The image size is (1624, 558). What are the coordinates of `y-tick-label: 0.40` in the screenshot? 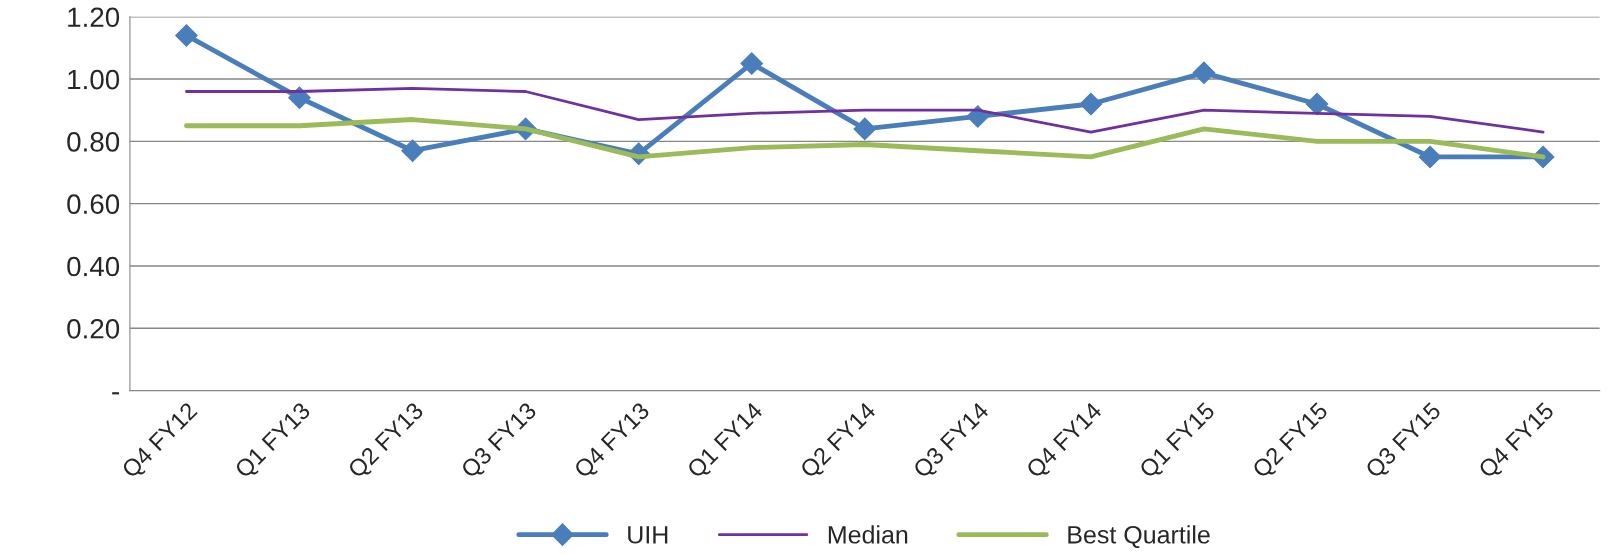 It's located at (93, 266).